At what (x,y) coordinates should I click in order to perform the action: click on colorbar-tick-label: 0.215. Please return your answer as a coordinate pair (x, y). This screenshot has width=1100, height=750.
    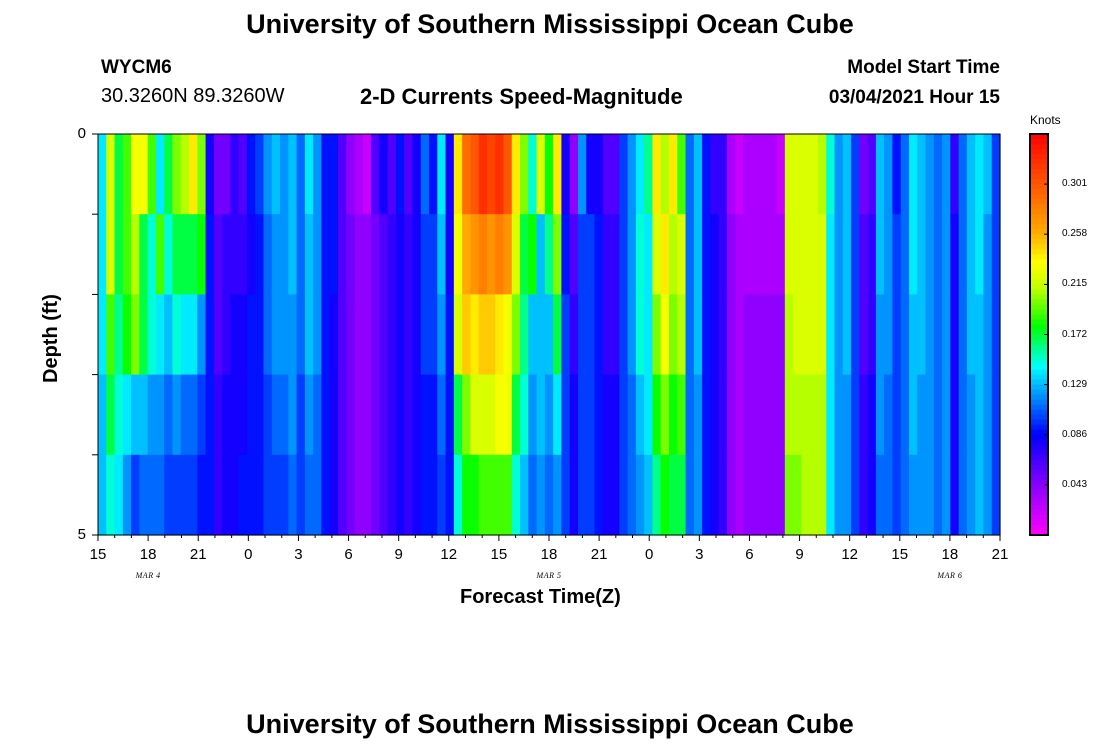
    Looking at the image, I should click on (1075, 284).